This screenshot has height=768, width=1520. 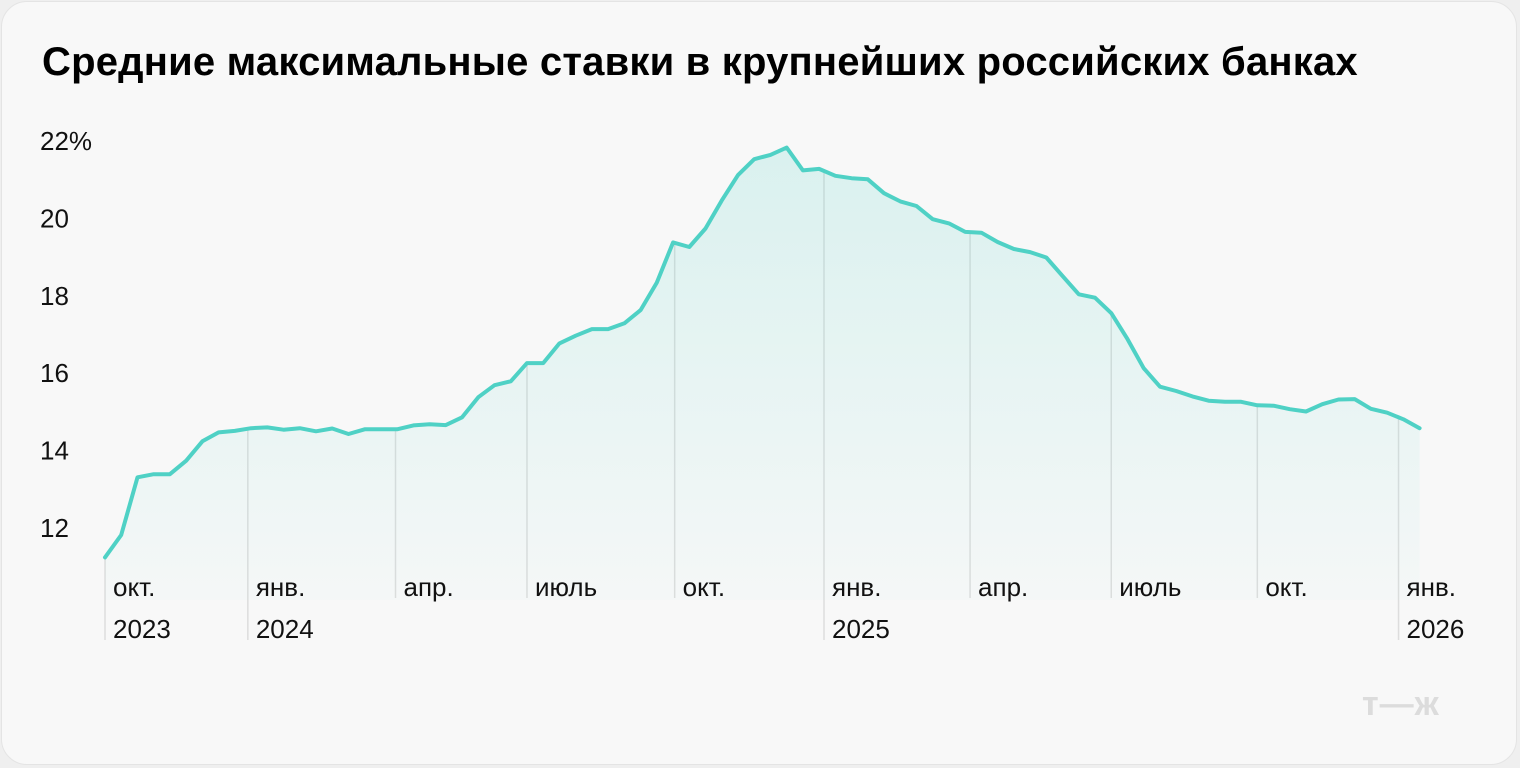 I want to click on y-tick-label: 16, so click(x=54, y=373).